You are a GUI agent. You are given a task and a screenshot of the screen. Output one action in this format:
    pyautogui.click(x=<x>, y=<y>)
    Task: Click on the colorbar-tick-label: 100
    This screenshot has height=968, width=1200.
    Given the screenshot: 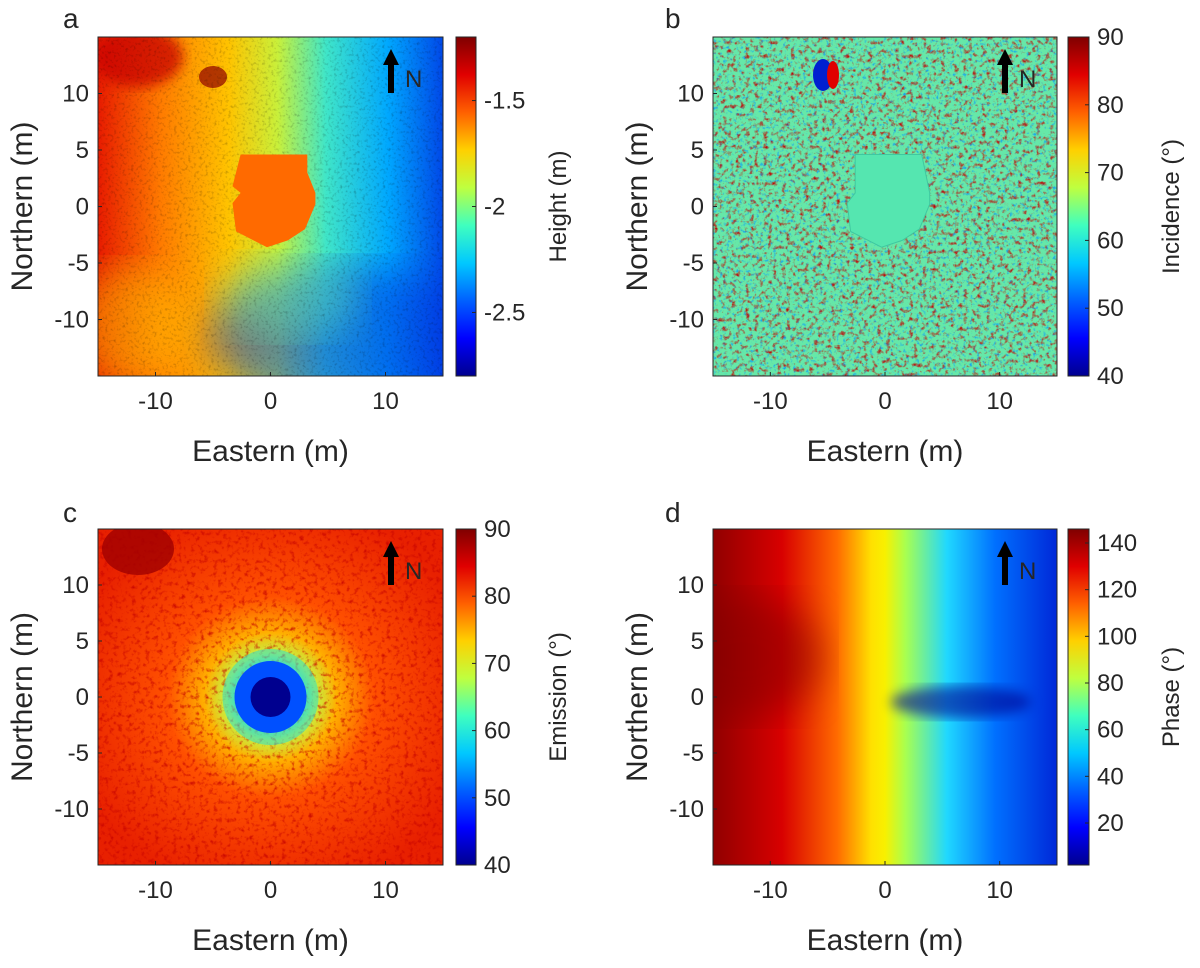 What is the action you would take?
    pyautogui.click(x=1117, y=636)
    